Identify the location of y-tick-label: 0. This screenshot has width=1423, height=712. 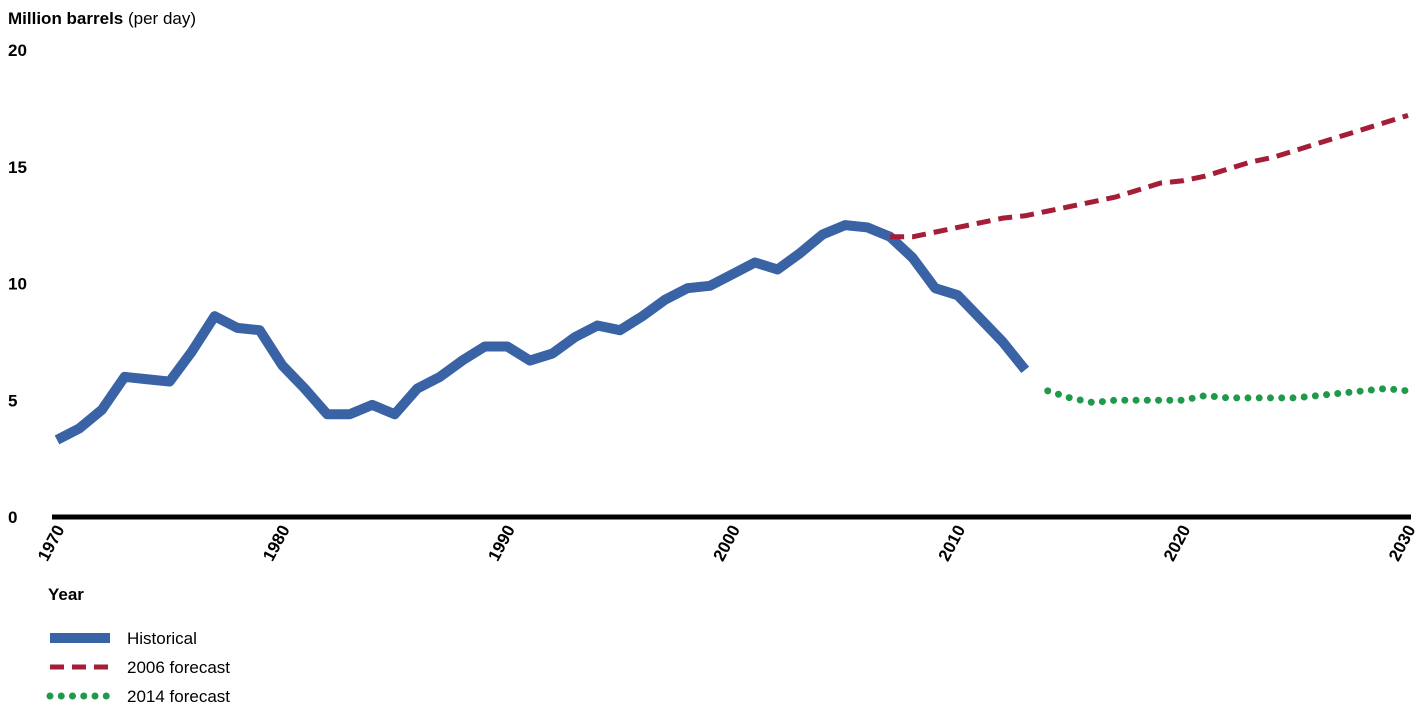
(12, 517).